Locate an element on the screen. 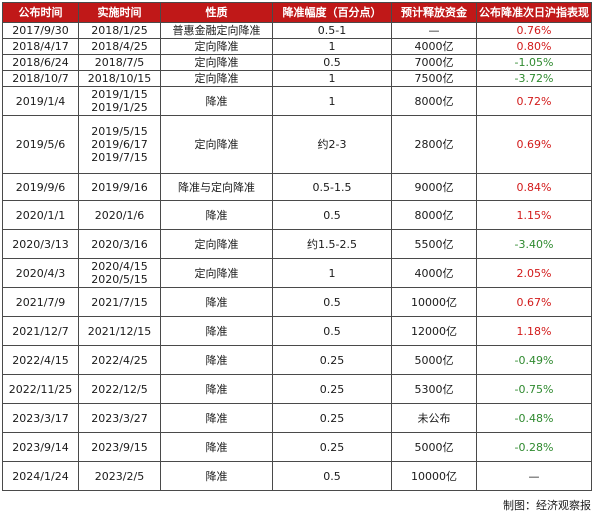 Image resolution: width=600 pixels, height=514 pixels. cell-implement-date: 2018/1/25 is located at coordinates (119, 30).